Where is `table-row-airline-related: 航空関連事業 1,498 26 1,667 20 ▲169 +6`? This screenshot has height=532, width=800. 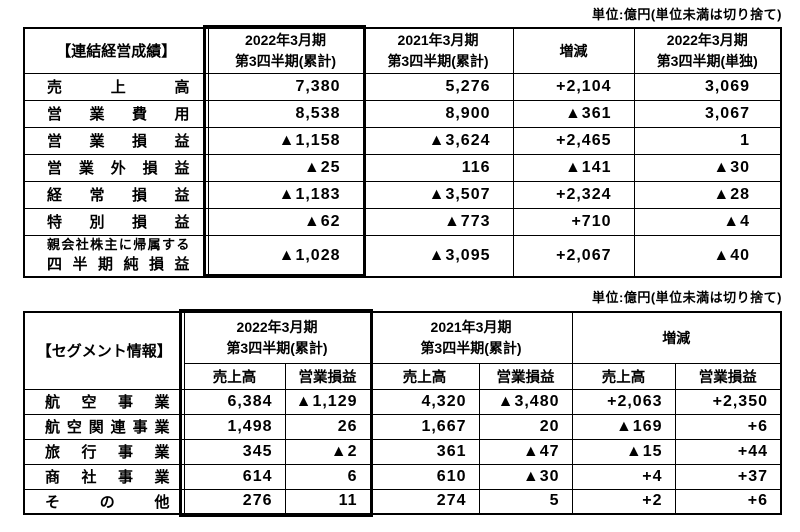
table-row-airline-related: 航空関連事業 1,498 26 1,667 20 ▲169 +6 is located at coordinates (402, 426).